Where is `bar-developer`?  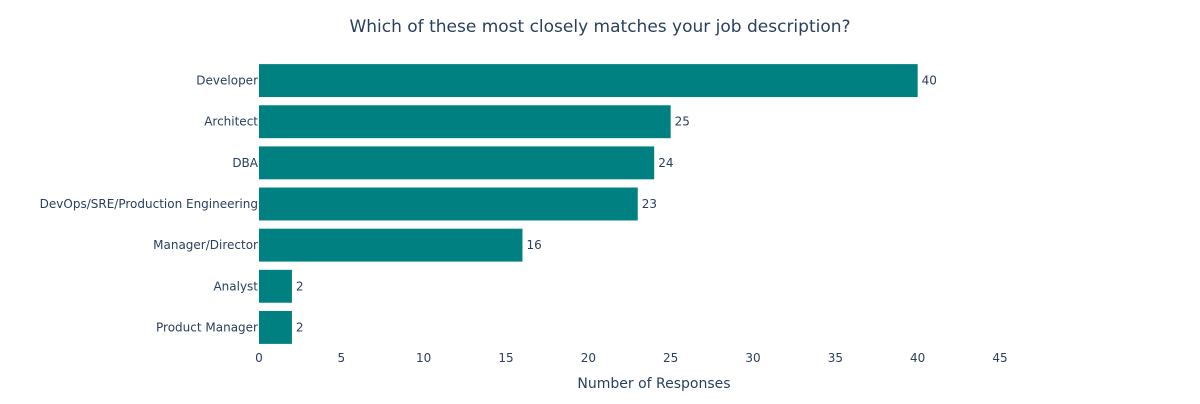 bar-developer is located at coordinates (588, 81).